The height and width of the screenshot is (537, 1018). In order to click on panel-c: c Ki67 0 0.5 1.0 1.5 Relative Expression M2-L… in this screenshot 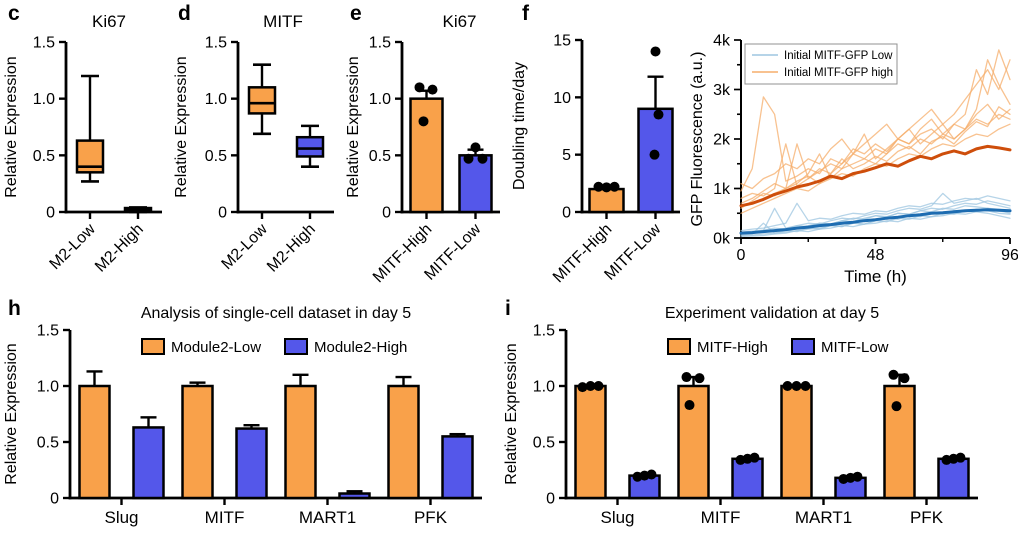, I will do `click(85, 147)`.